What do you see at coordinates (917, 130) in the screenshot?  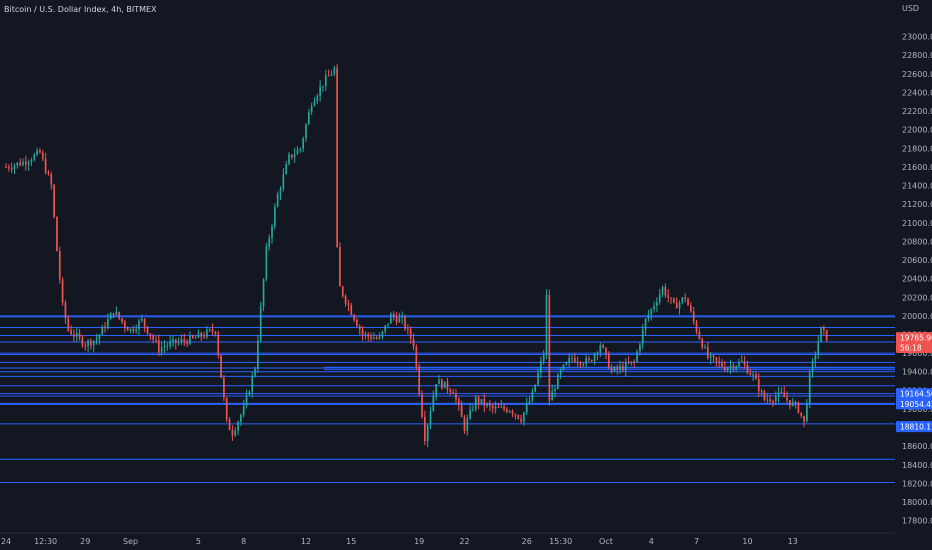 I see `price-tick-label: 22000.00` at bounding box center [917, 130].